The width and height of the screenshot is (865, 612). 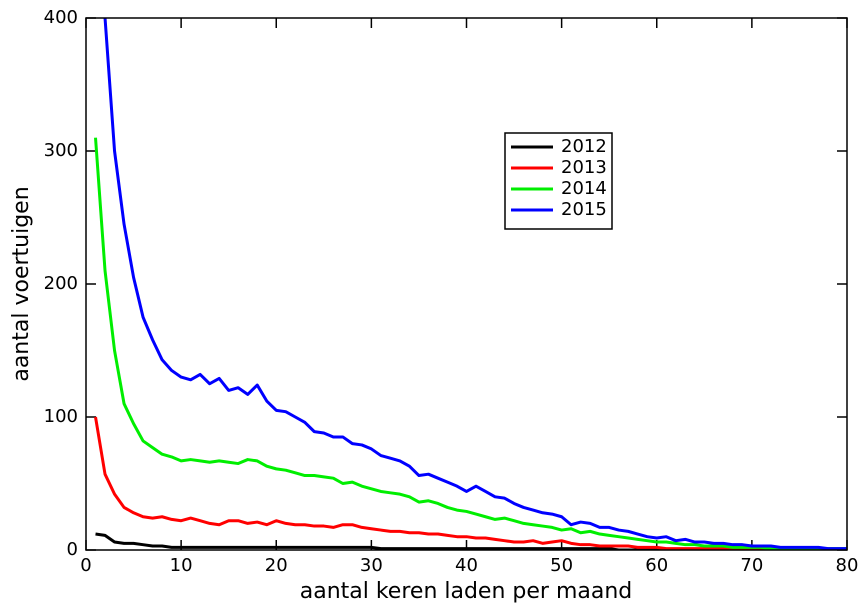 What do you see at coordinates (181, 565) in the screenshot?
I see `x-tick-label: 10` at bounding box center [181, 565].